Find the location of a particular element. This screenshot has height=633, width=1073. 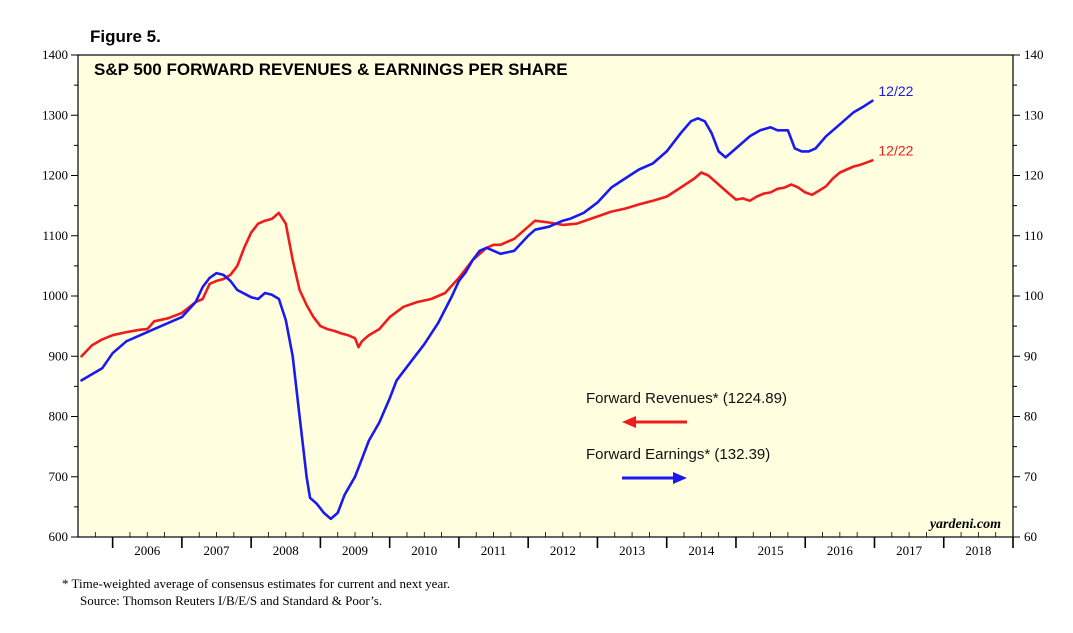

y-right-tick-label: 60 is located at coordinates (1030, 536).